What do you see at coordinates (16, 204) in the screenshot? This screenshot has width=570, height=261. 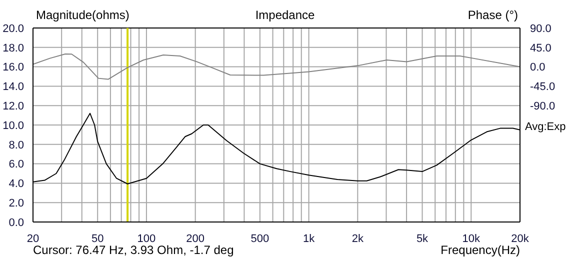 I see `y-tick-label: 2.0` at bounding box center [16, 204].